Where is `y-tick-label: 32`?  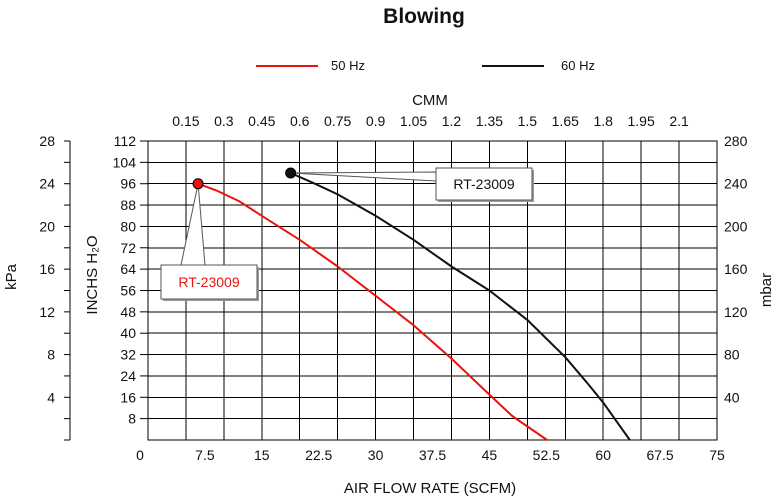 y-tick-label: 32 is located at coordinates (128, 355).